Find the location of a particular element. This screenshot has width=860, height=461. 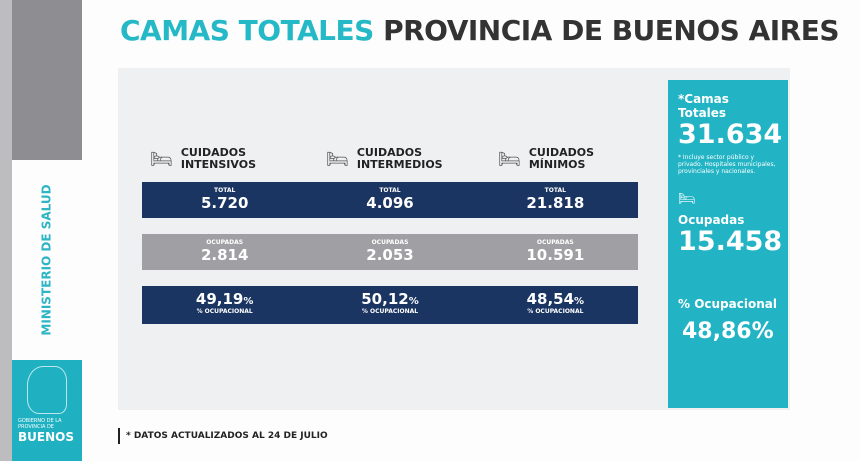

title-part1: CAMAS TOTALES is located at coordinates (247, 30).